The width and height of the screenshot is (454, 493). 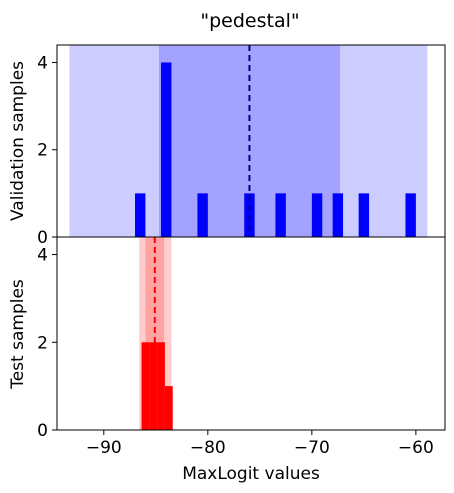 I want to click on validation-y-tick-label: 0, so click(x=42, y=238).